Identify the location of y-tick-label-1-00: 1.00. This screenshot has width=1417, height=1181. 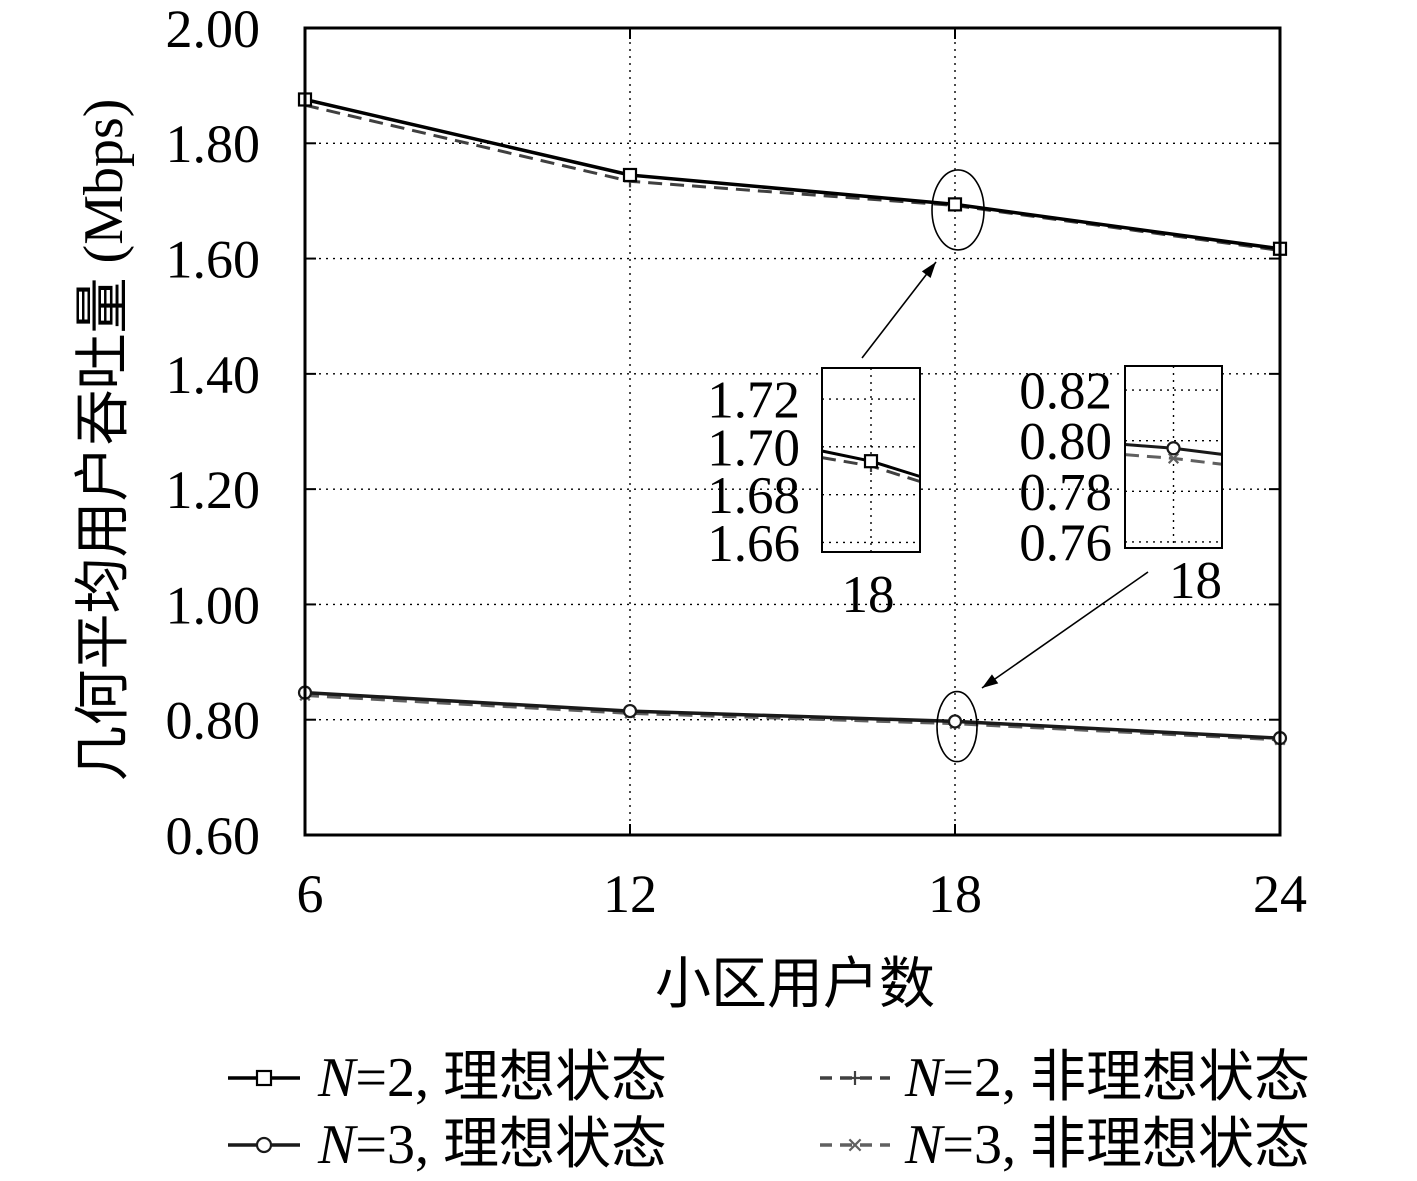
(213, 605).